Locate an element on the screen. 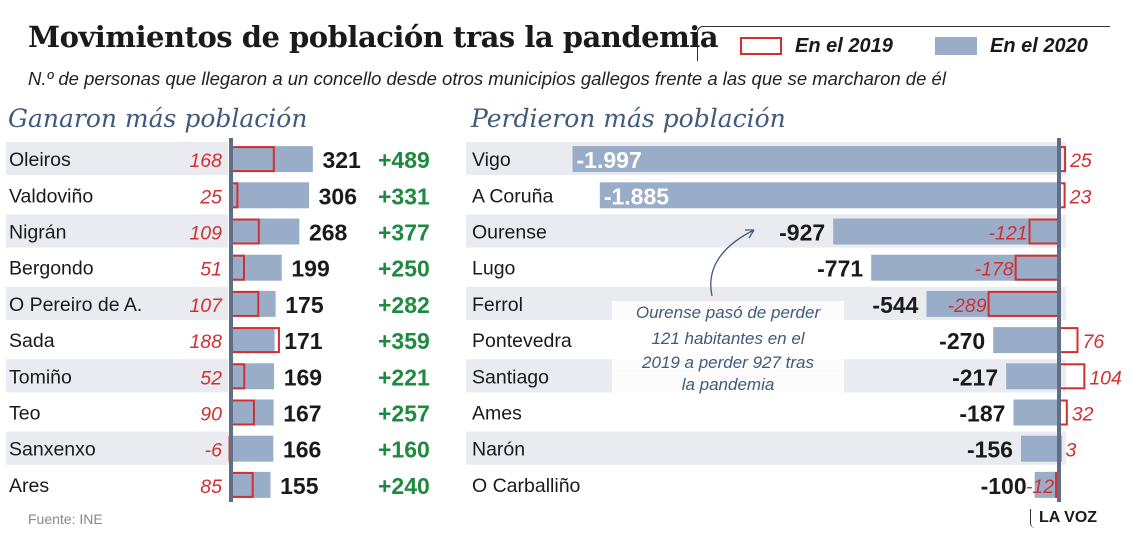 The height and width of the screenshot is (535, 1143). annotation-line: 121 habitantes en el is located at coordinates (728, 338).